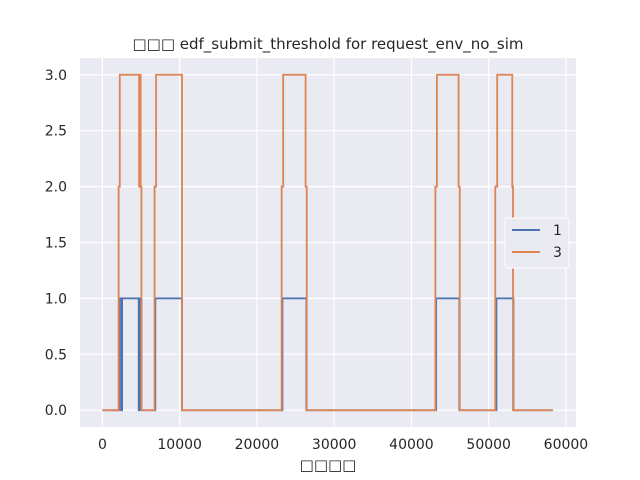 This screenshot has height=480, width=640. What do you see at coordinates (179, 445) in the screenshot?
I see `x-tick-label: 10000` at bounding box center [179, 445].